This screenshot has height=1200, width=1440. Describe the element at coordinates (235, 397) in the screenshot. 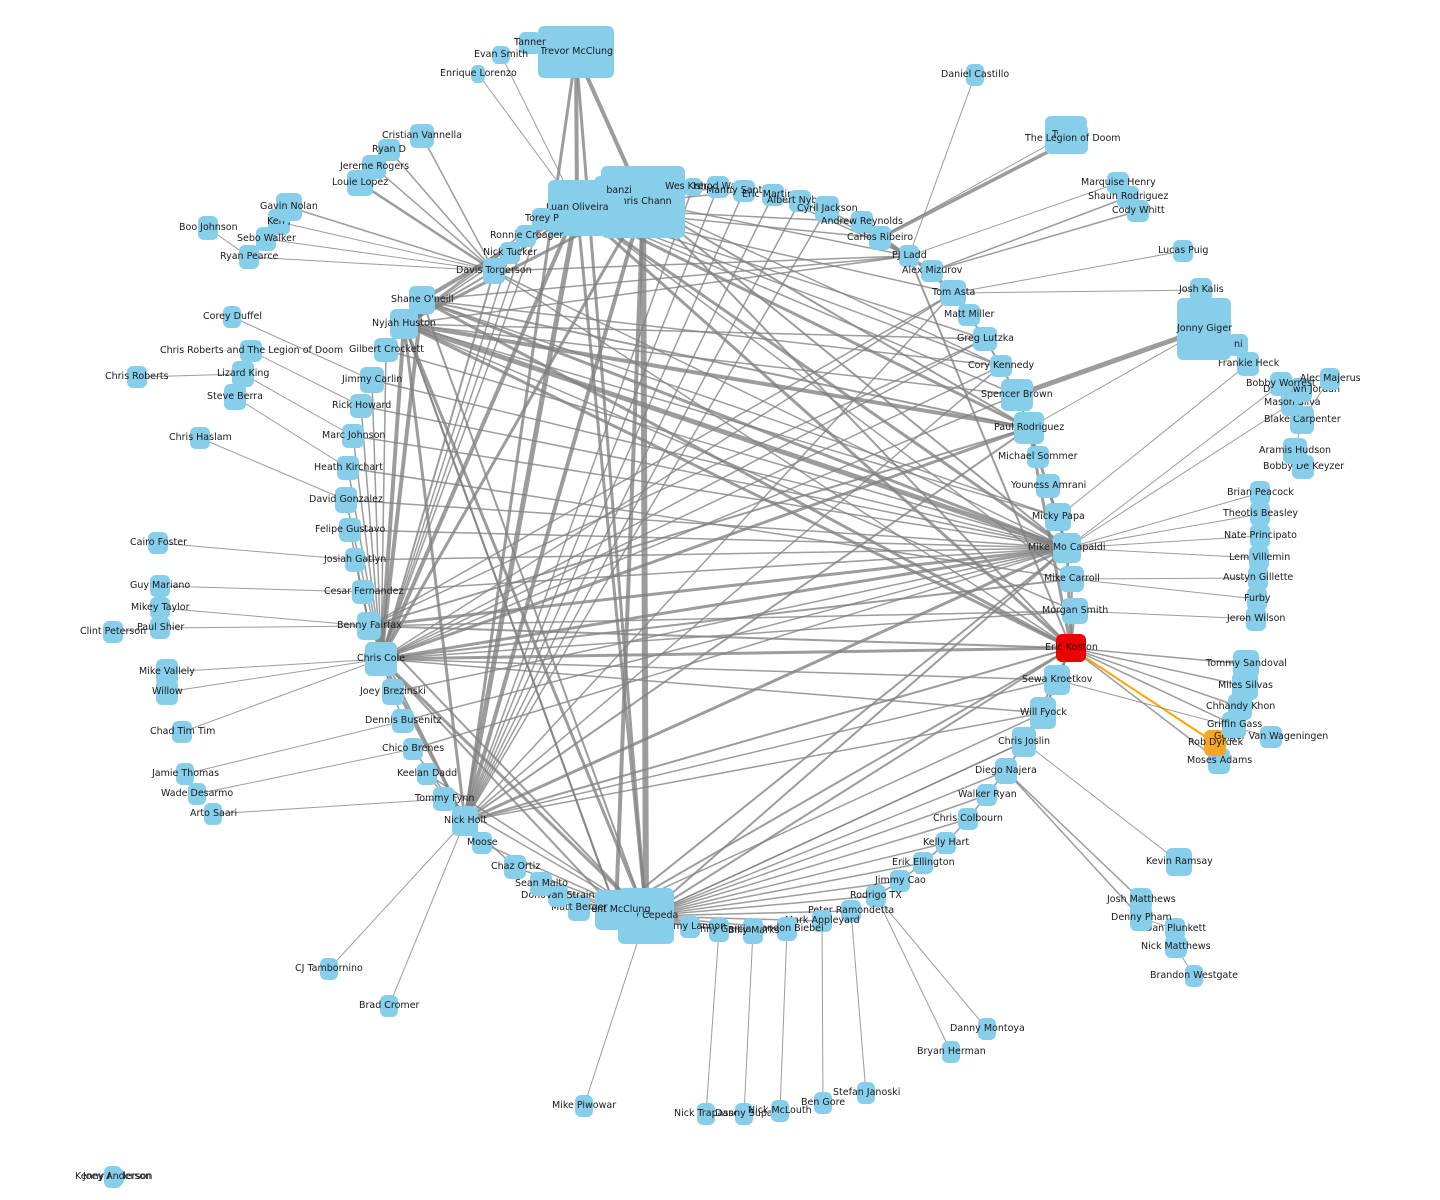

I see `graph-node-steve-berra` at that location.